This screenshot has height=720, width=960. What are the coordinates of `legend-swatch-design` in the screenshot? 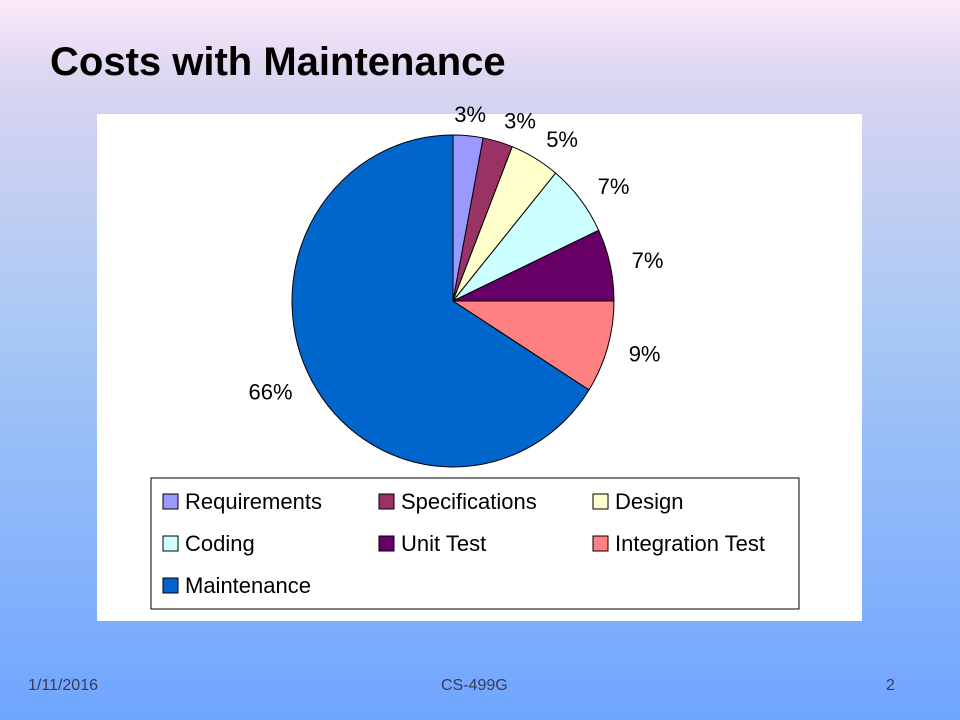 It's located at (600, 501).